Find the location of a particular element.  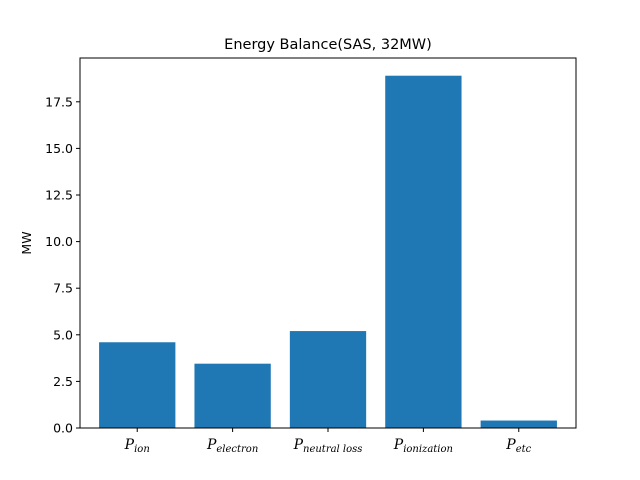

x-tick-label: Pionization is located at coordinates (423, 446).